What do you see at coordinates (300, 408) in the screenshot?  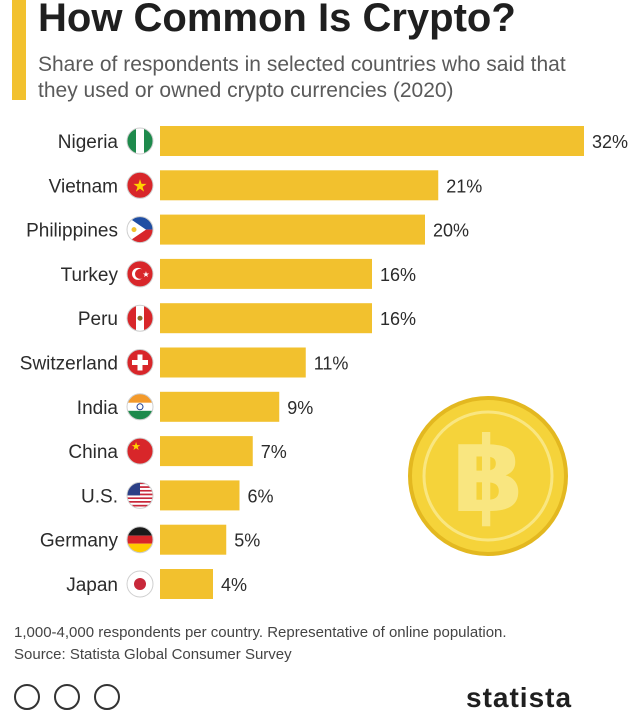 I see `data-label-india: 9%` at bounding box center [300, 408].